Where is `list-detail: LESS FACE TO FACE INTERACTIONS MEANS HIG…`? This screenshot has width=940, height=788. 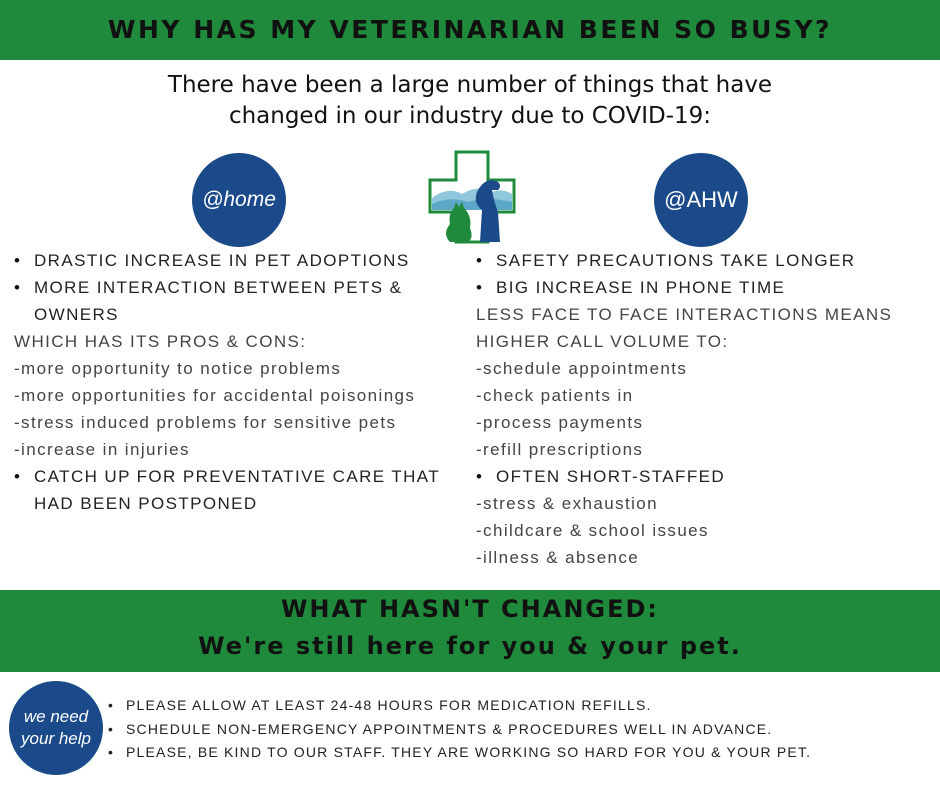 list-detail: LESS FACE TO FACE INTERACTIONS MEANS HIG… is located at coordinates (684, 328).